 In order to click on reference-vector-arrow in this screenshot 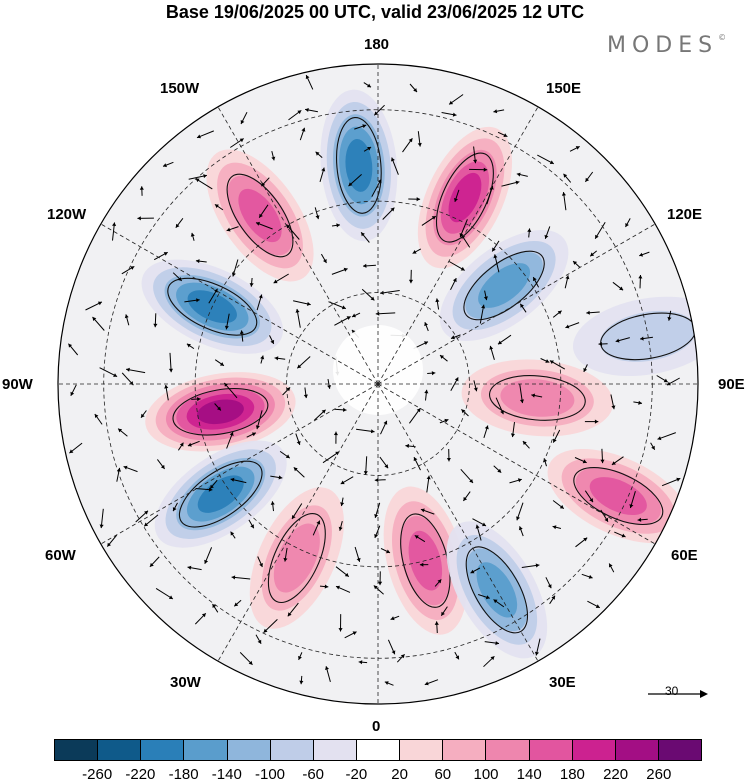, I will do `click(678, 694)`.